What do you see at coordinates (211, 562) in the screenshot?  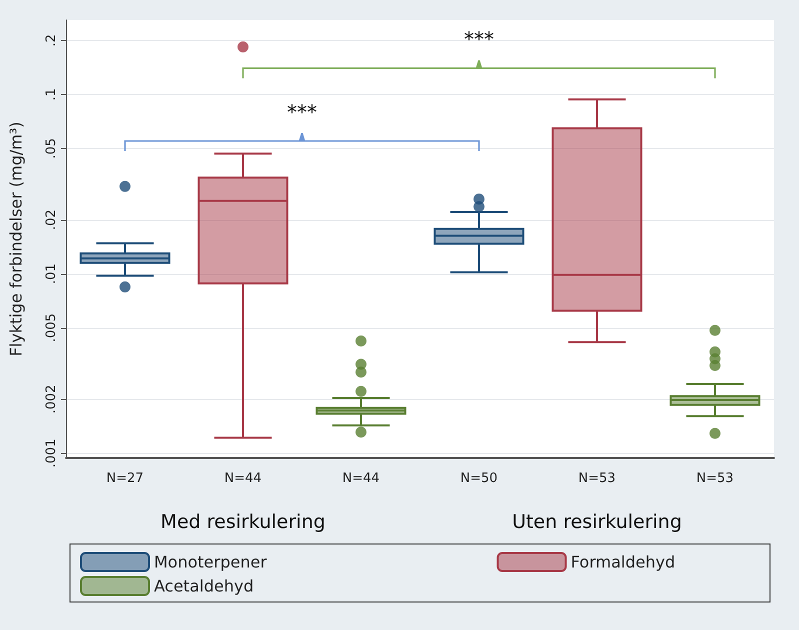 I see `legend-label: Monoterpener` at bounding box center [211, 562].